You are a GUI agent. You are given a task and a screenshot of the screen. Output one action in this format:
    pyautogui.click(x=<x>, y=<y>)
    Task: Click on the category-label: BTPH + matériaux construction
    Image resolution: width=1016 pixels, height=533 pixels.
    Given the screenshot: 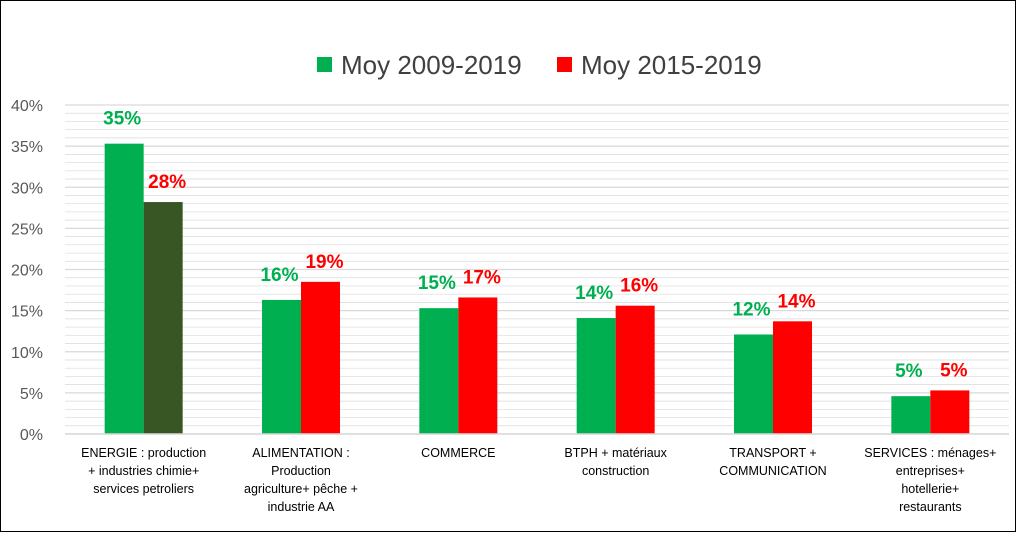 What is the action you would take?
    pyautogui.click(x=615, y=462)
    